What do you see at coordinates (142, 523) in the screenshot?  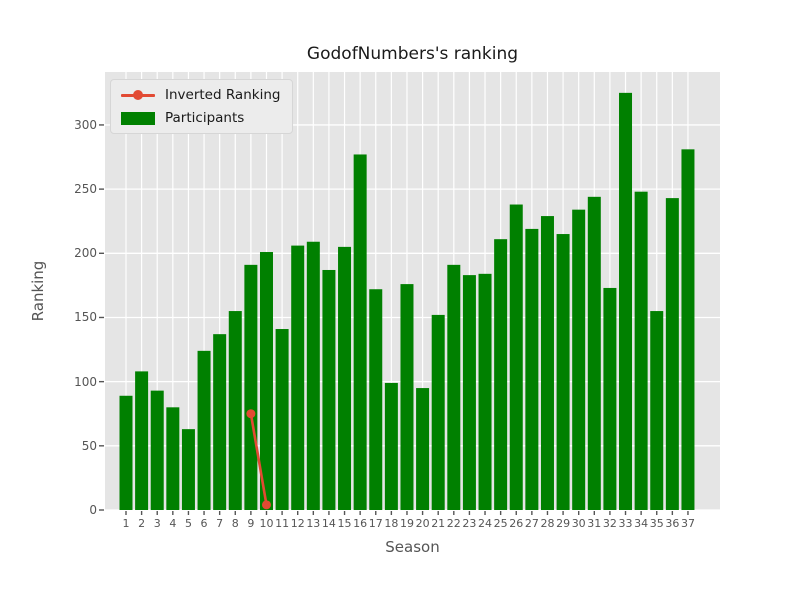 I see `x-tick-label-2: 2` at bounding box center [142, 523].